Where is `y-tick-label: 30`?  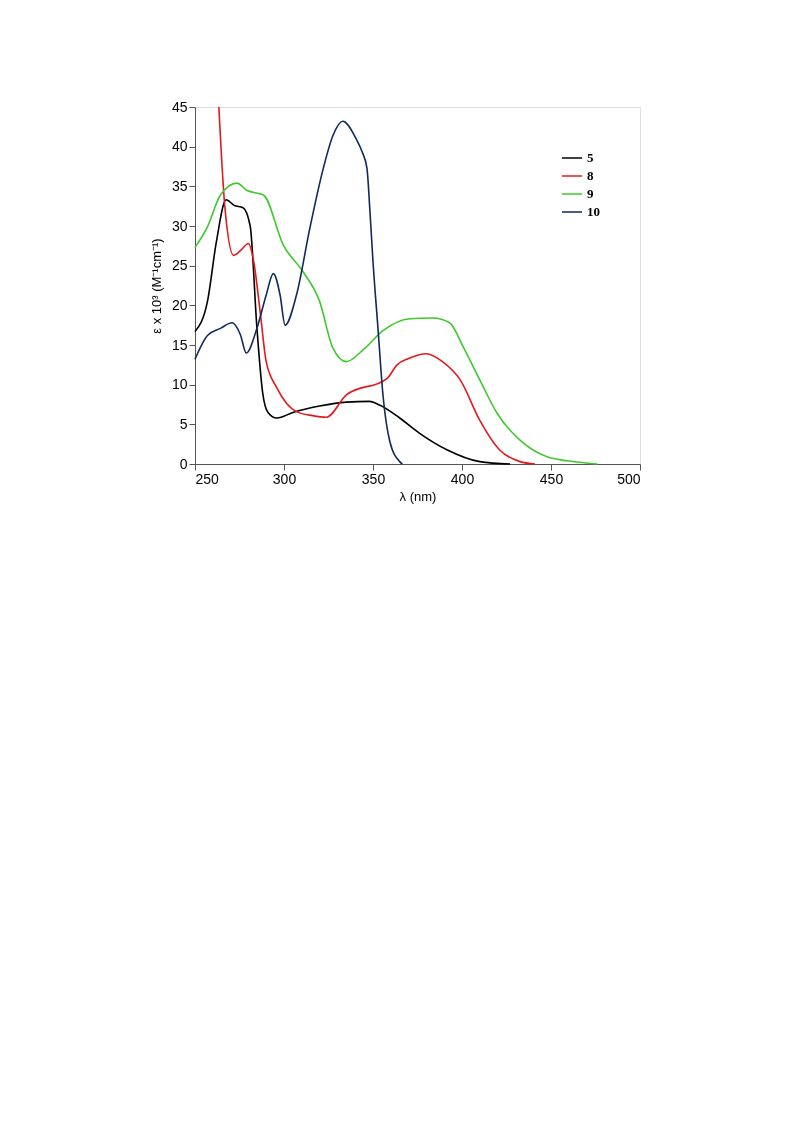
y-tick-label: 30 is located at coordinates (179, 225).